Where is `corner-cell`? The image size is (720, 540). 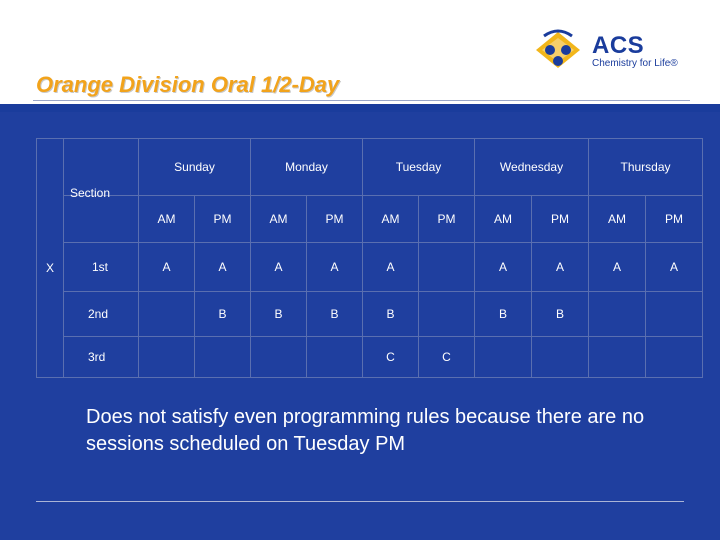
corner-cell is located at coordinates (101, 167).